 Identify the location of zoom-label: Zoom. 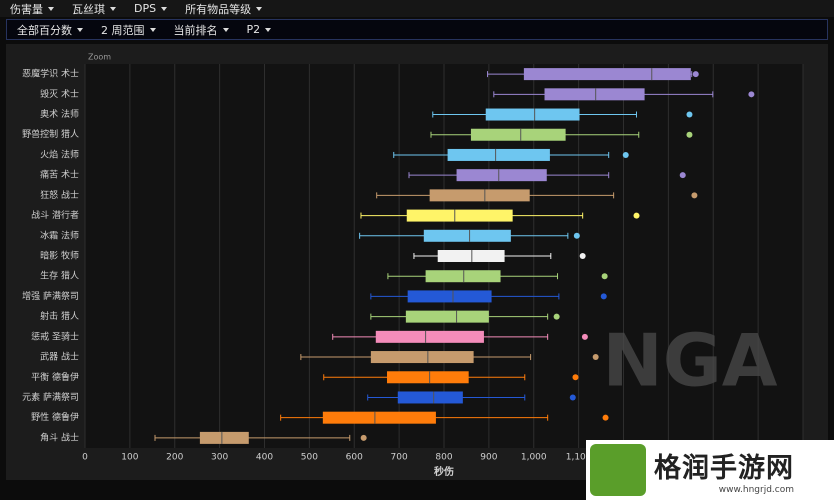
(99, 57).